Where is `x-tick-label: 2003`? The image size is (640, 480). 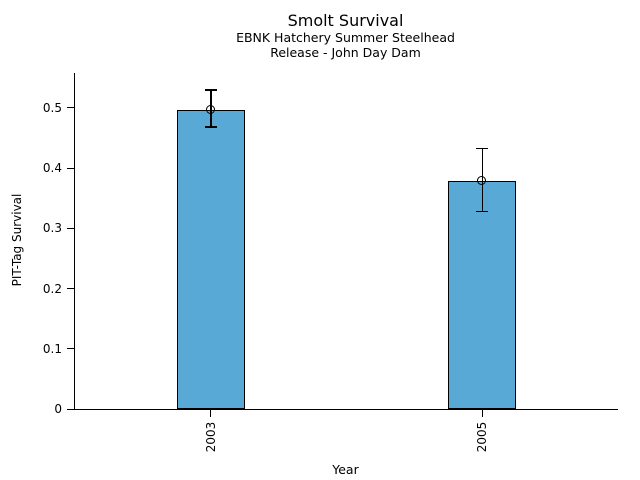 x-tick-label: 2003 is located at coordinates (210, 437).